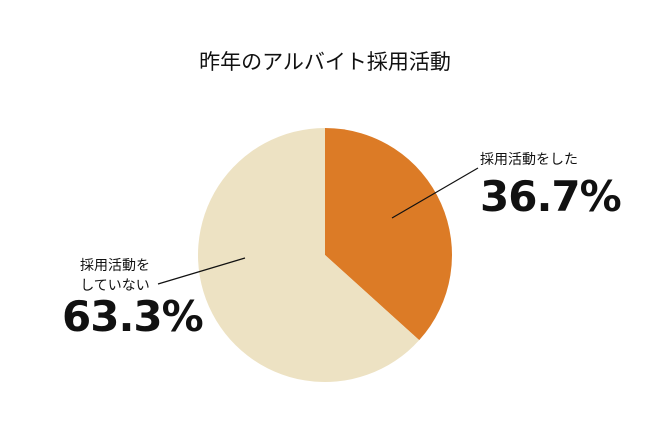 The width and height of the screenshot is (650, 429). Describe the element at coordinates (551, 196) in the screenshot. I see `value-label: 36.7%` at that location.